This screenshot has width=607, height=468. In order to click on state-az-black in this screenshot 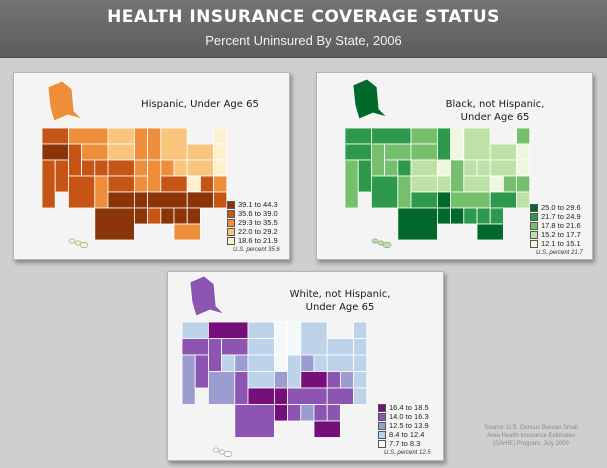, I will do `click(385, 192)`.